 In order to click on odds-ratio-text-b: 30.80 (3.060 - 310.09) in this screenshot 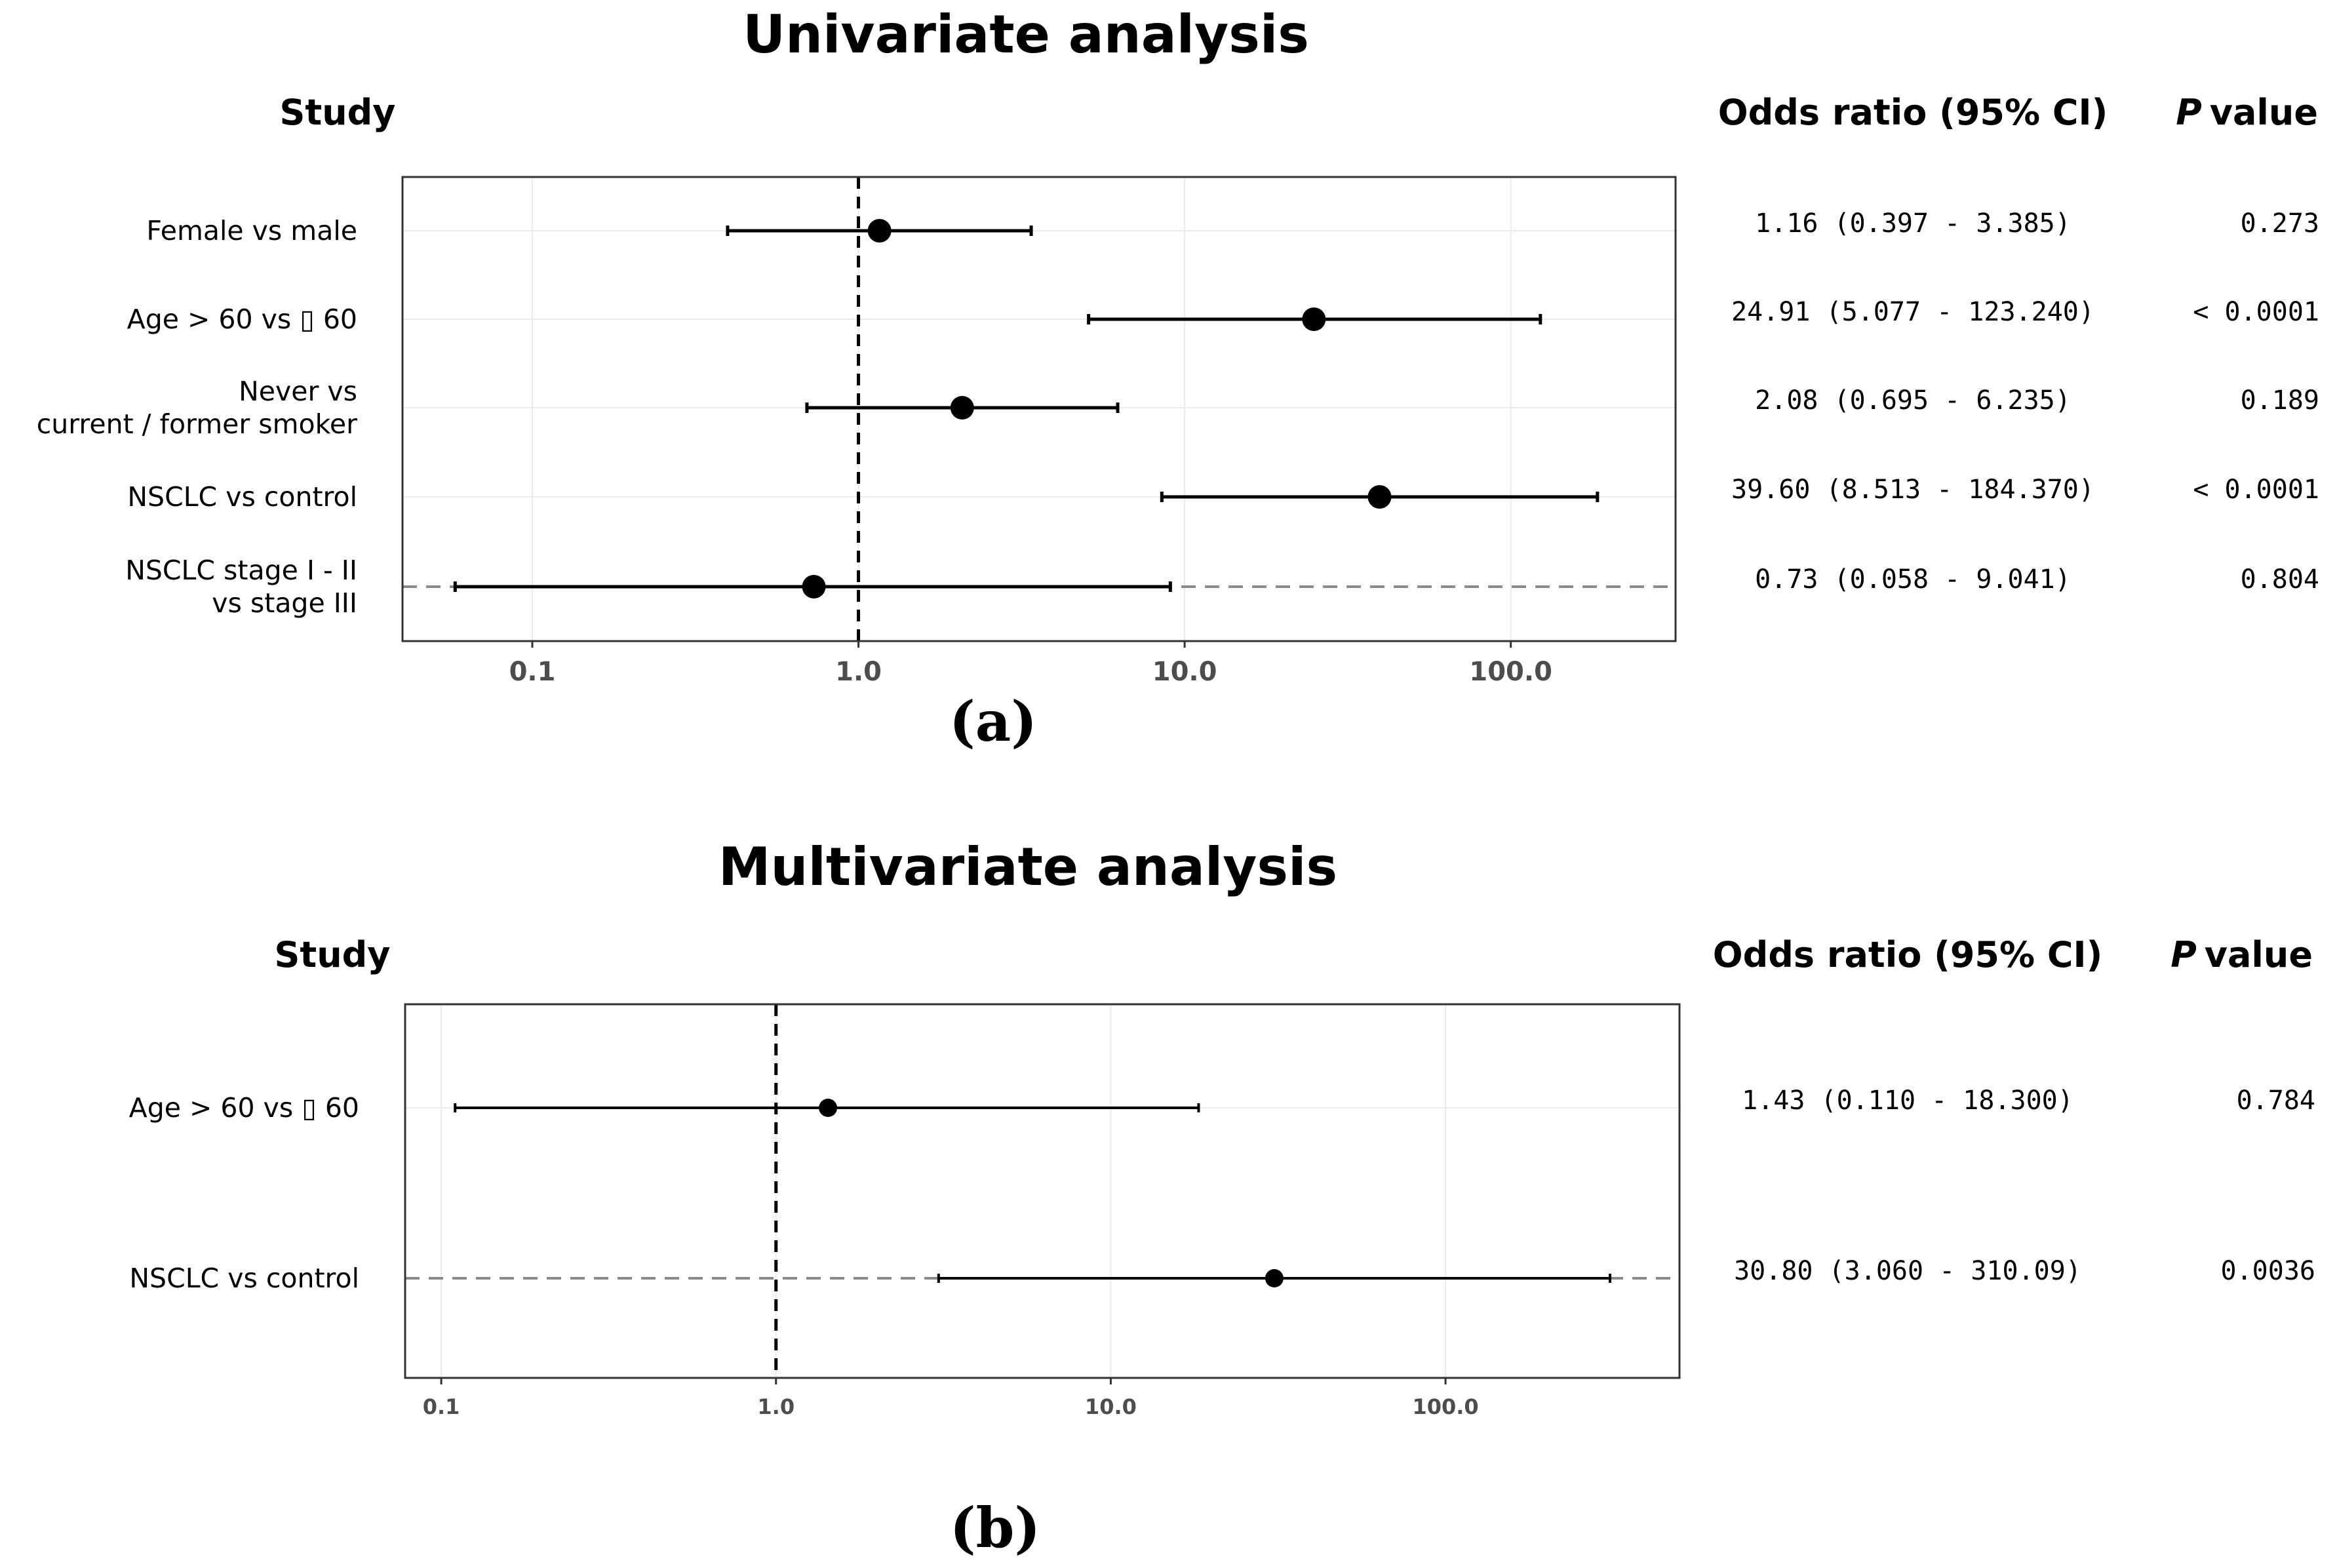, I will do `click(1907, 1271)`.